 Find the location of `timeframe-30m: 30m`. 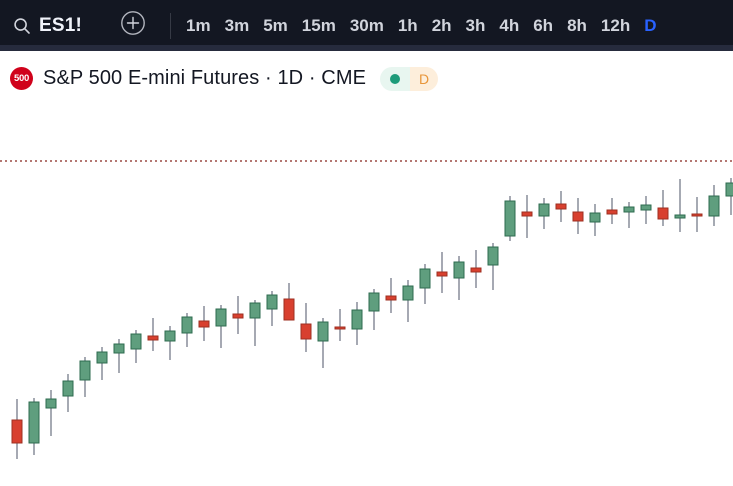

timeframe-30m: 30m is located at coordinates (366, 25).